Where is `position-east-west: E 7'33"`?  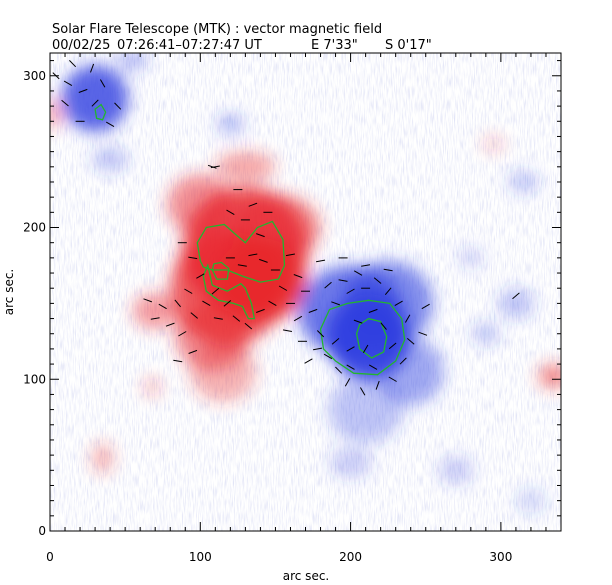 position-east-west: E 7'33" is located at coordinates (334, 45).